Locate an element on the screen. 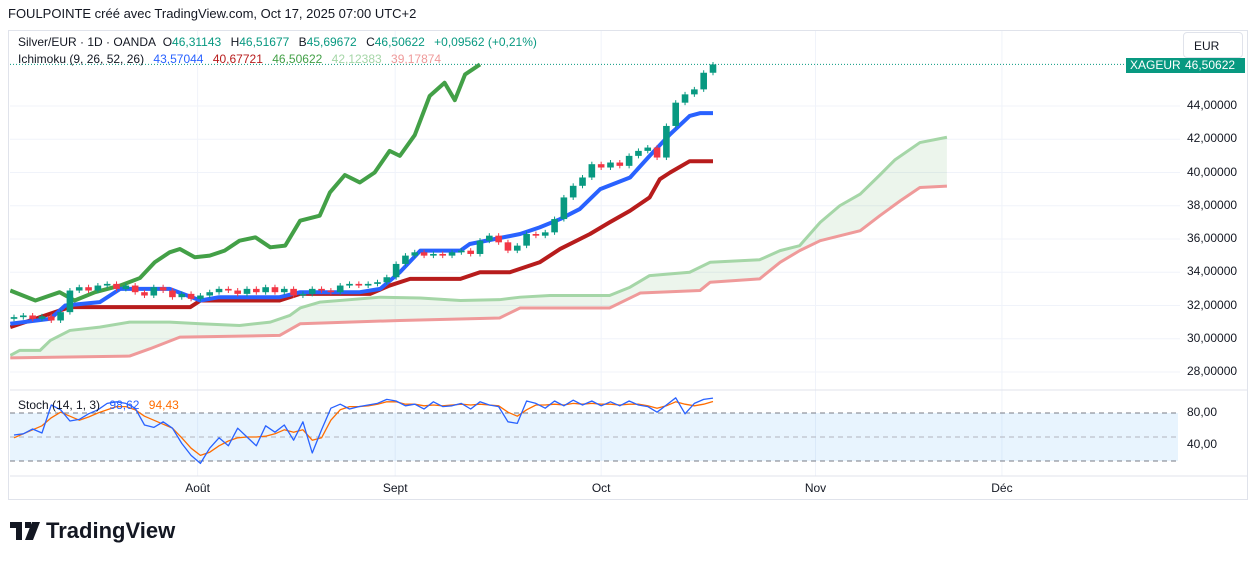 The image size is (1257, 561). x-tick-label: Déc is located at coordinates (1002, 488).